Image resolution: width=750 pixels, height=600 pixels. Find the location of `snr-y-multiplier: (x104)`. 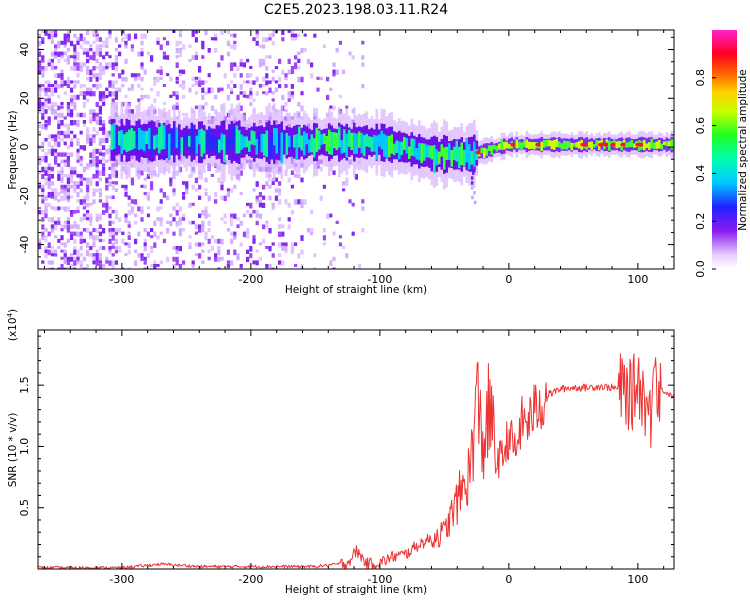

snr-y-multiplier: (x104) is located at coordinates (12, 325).